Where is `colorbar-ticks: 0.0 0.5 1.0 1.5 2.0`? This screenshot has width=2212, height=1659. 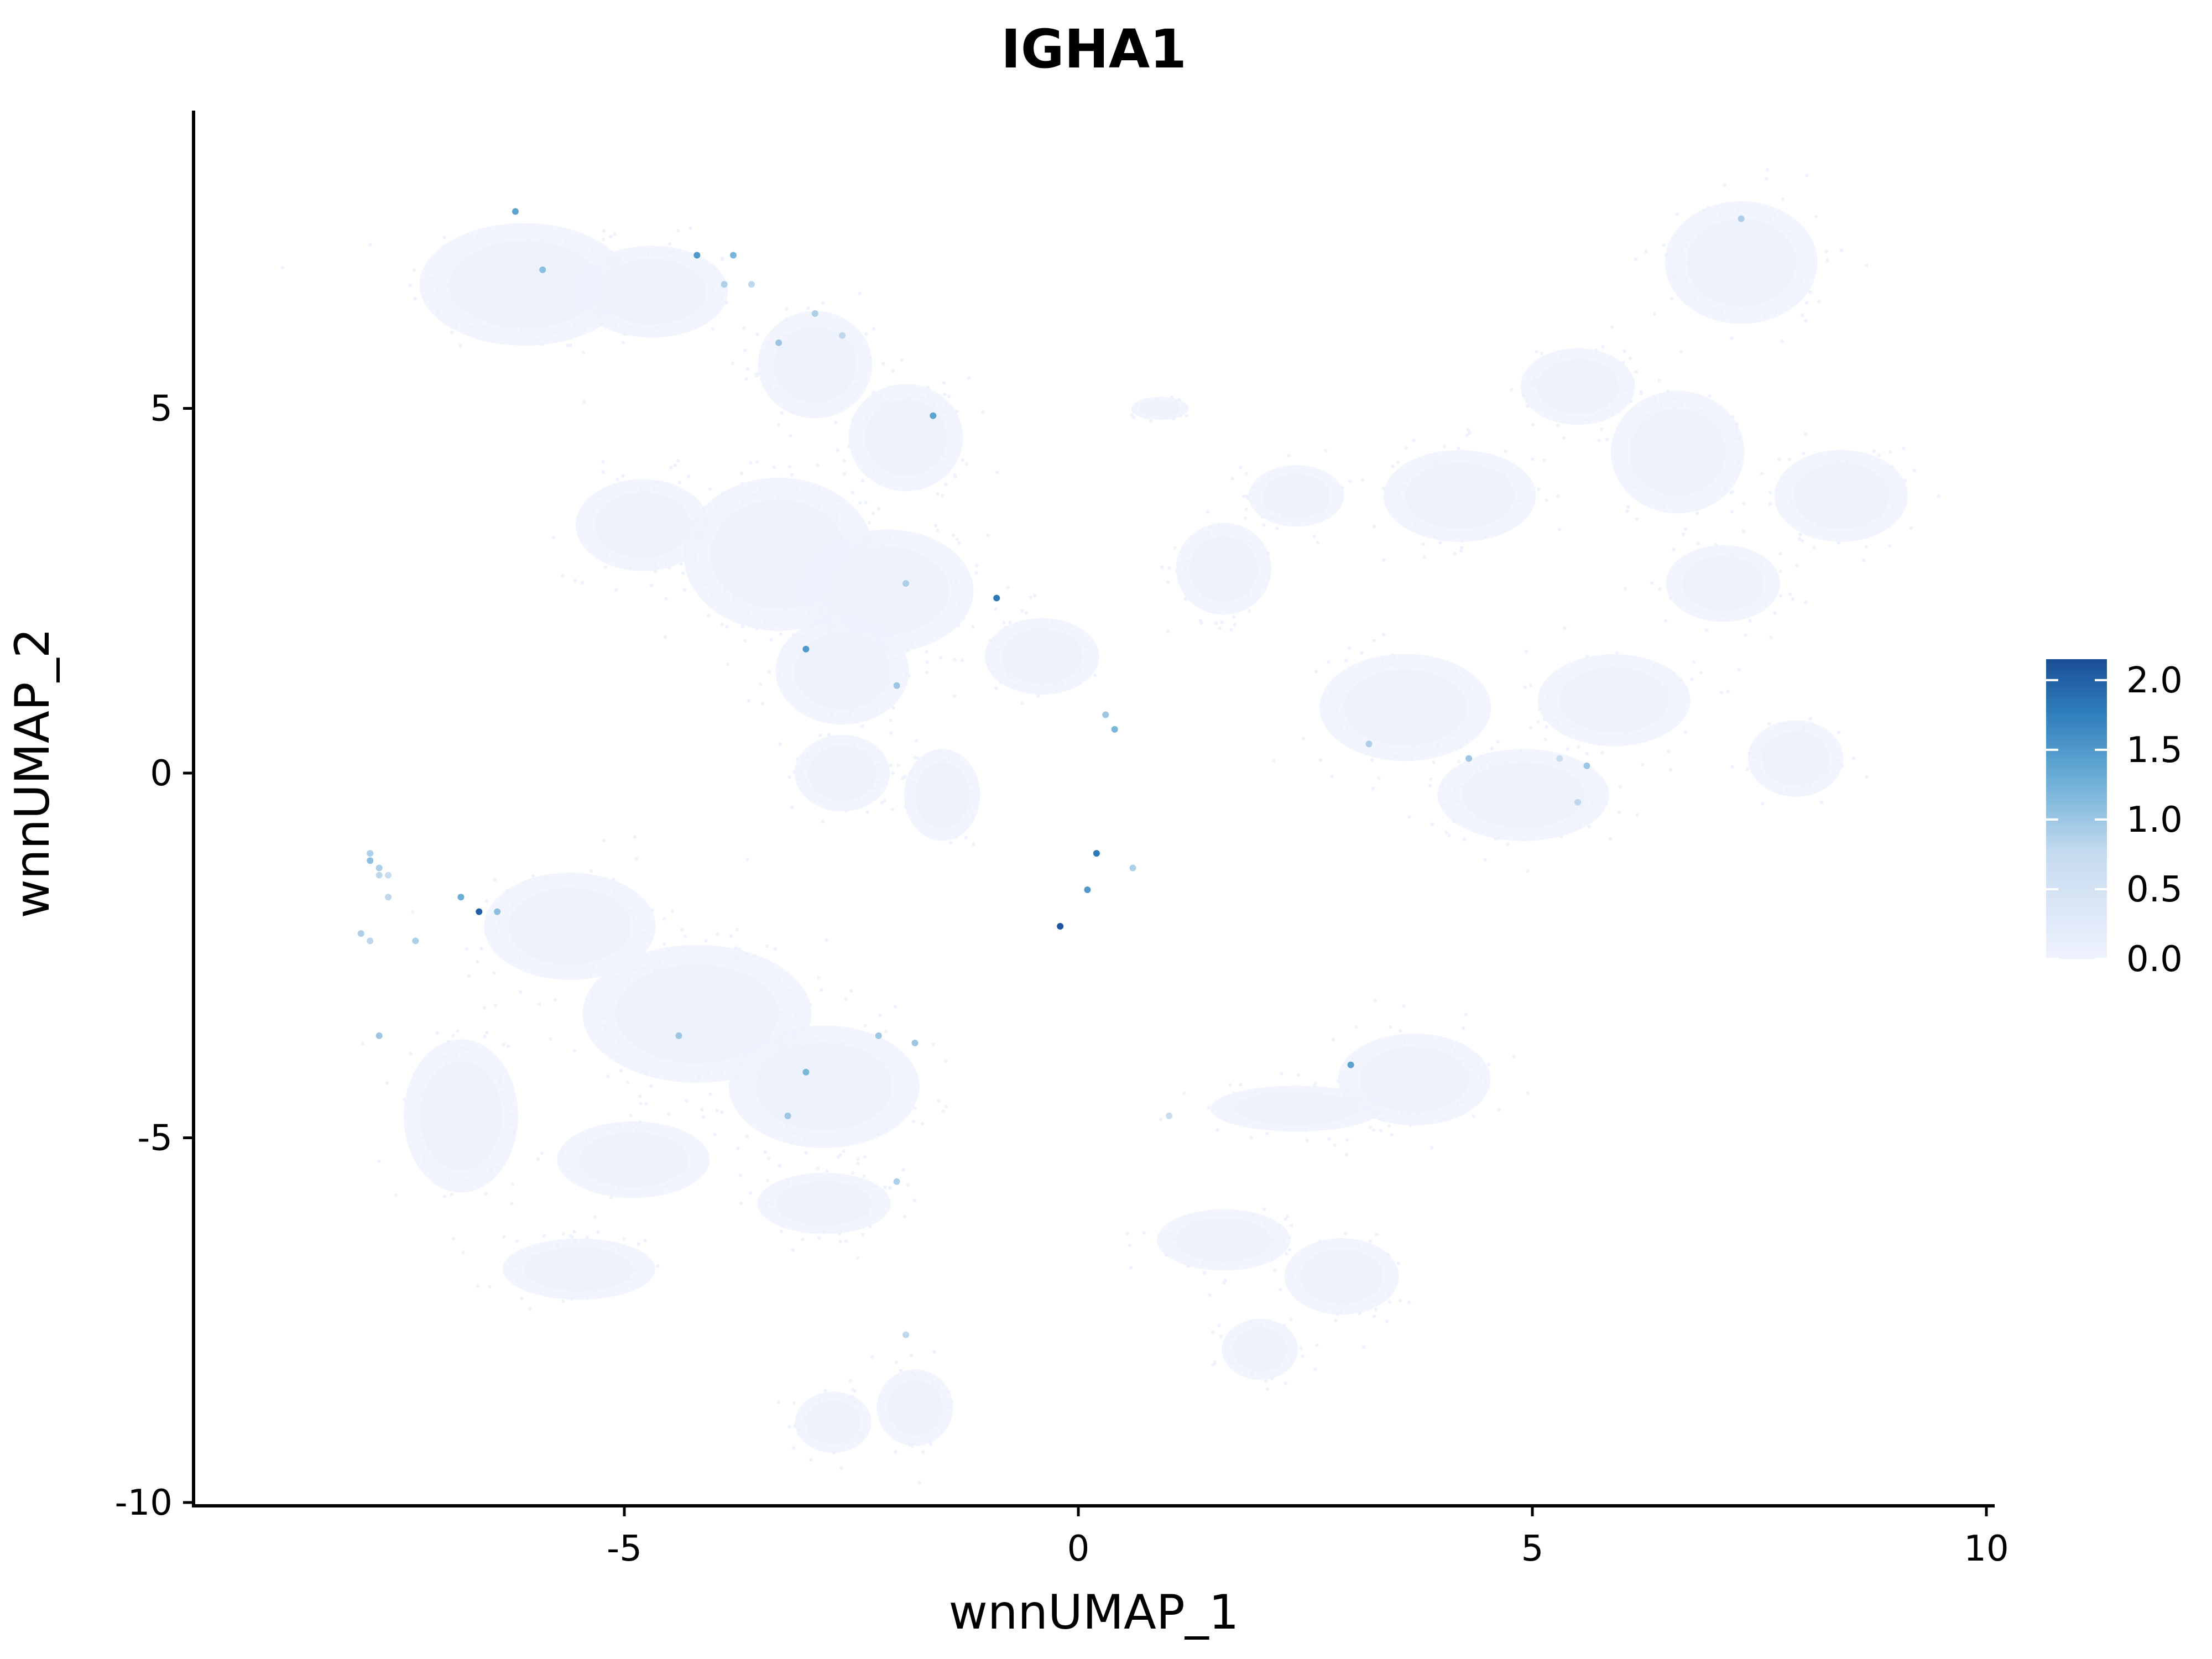 colorbar-ticks: 0.0 0.5 1.0 1.5 2.0 is located at coordinates (2115, 820).